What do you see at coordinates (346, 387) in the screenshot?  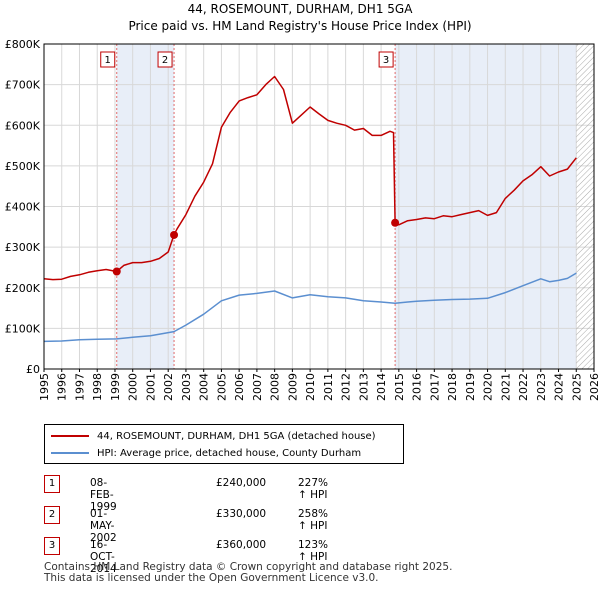 I see `x-tick-label: 2012` at bounding box center [346, 387].